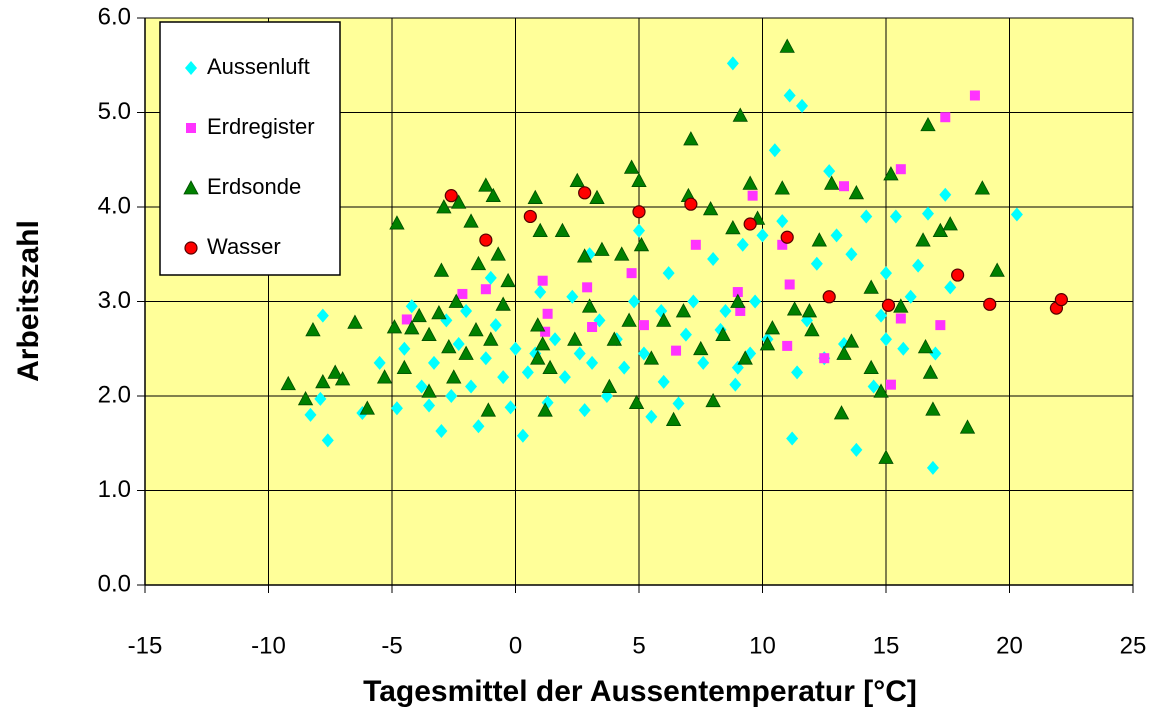 The width and height of the screenshot is (1163, 720). Describe the element at coordinates (886, 645) in the screenshot. I see `x-tick-label: 15` at that location.